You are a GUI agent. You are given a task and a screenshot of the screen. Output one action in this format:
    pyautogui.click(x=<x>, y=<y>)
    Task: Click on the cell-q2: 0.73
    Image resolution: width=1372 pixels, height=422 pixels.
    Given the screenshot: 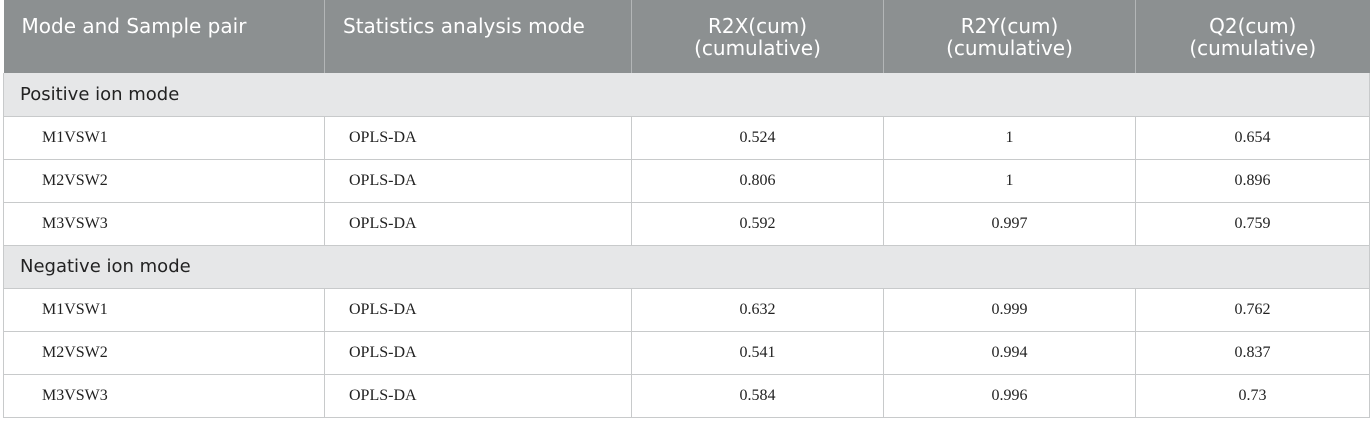 What is the action you would take?
    pyautogui.click(x=1252, y=395)
    